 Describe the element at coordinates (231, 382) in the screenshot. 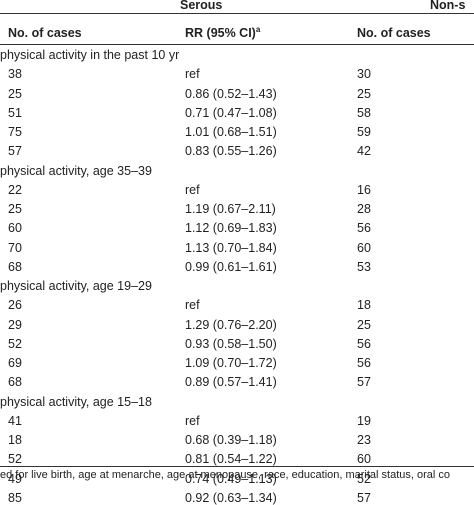

I see `rr-cell: 0.89 (0.57–1.41)` at that location.